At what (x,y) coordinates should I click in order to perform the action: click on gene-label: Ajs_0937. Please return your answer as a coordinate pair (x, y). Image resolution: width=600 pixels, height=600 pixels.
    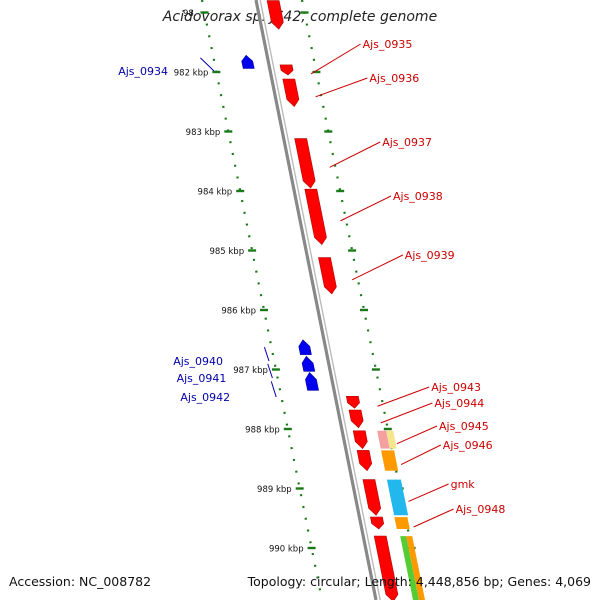
    Looking at the image, I should click on (407, 142).